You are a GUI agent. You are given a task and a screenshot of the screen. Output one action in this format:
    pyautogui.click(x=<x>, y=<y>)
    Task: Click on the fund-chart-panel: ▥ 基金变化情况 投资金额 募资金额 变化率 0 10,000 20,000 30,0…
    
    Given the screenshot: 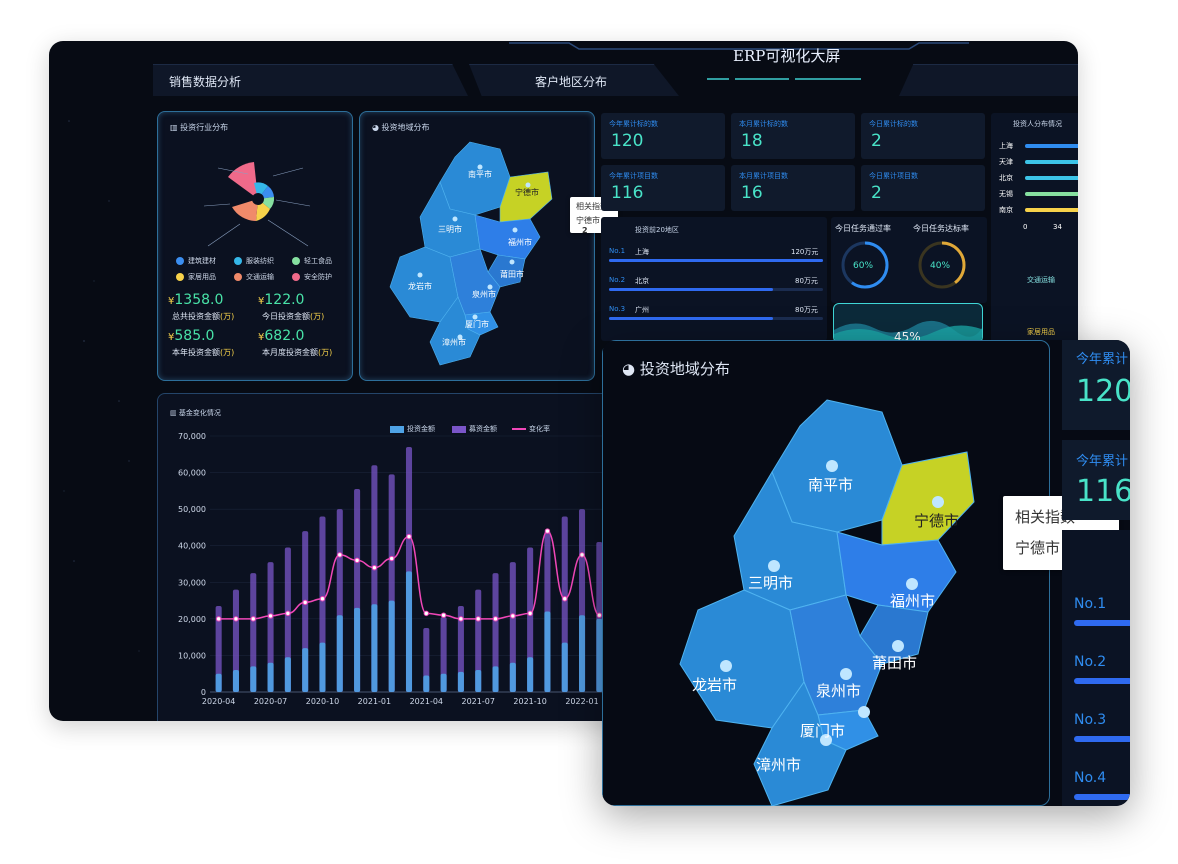 What is the action you would take?
    pyautogui.click(x=387, y=557)
    